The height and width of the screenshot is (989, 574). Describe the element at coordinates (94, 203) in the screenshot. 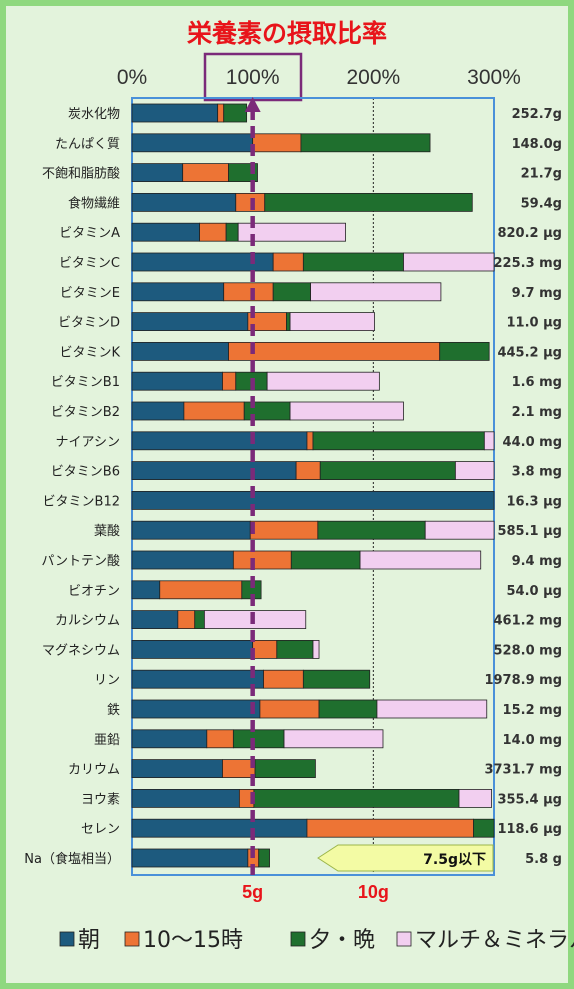

I see `category-label: 食物繊維` at that location.